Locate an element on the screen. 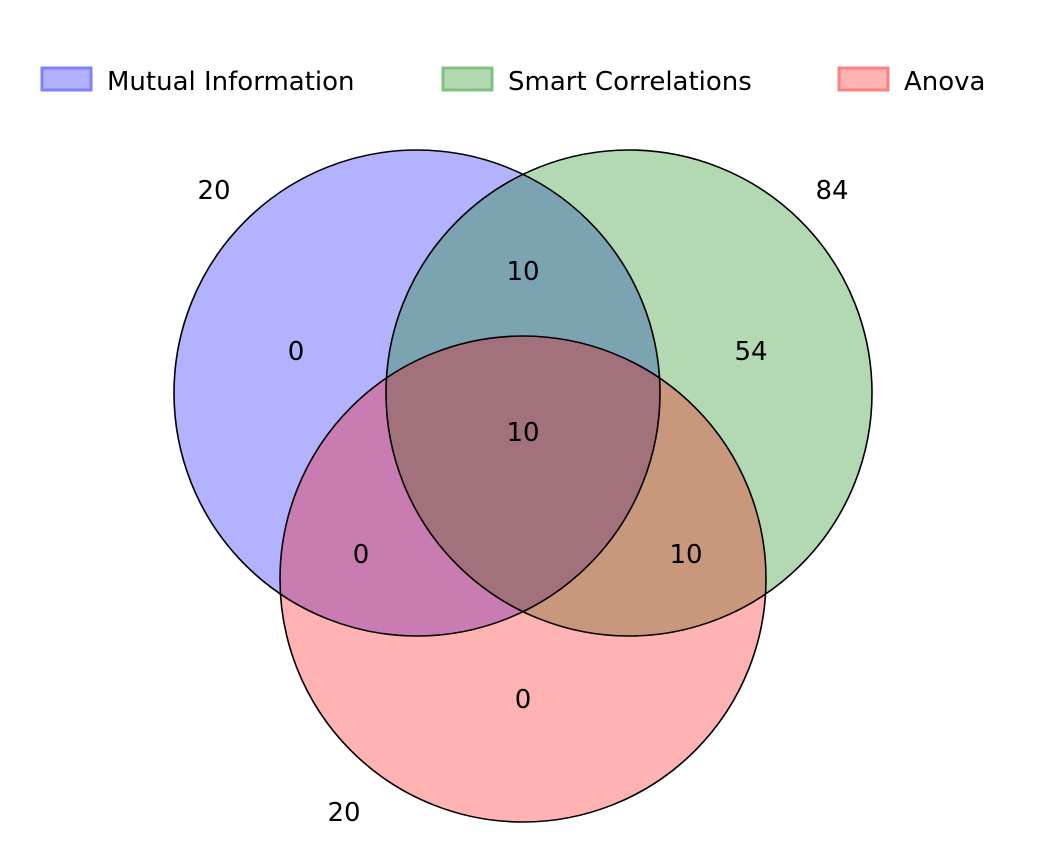 Image resolution: width=1046 pixels, height=868 pixels. legend-item-smart-correlations: Smart Correlations is located at coordinates (596, 81).